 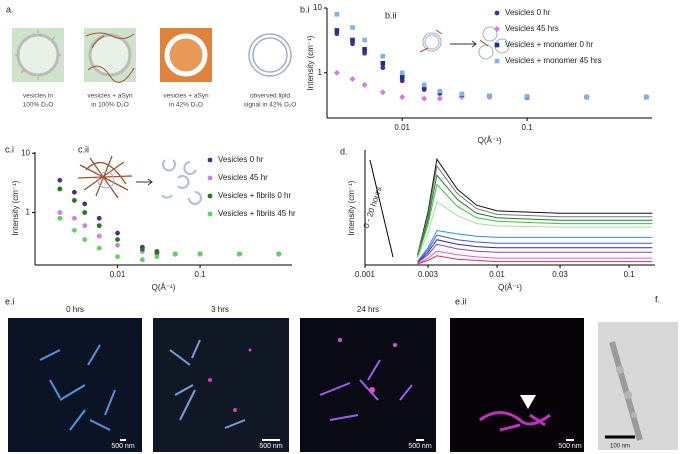 I want to click on panel-label: e.ii, so click(x=461, y=301).